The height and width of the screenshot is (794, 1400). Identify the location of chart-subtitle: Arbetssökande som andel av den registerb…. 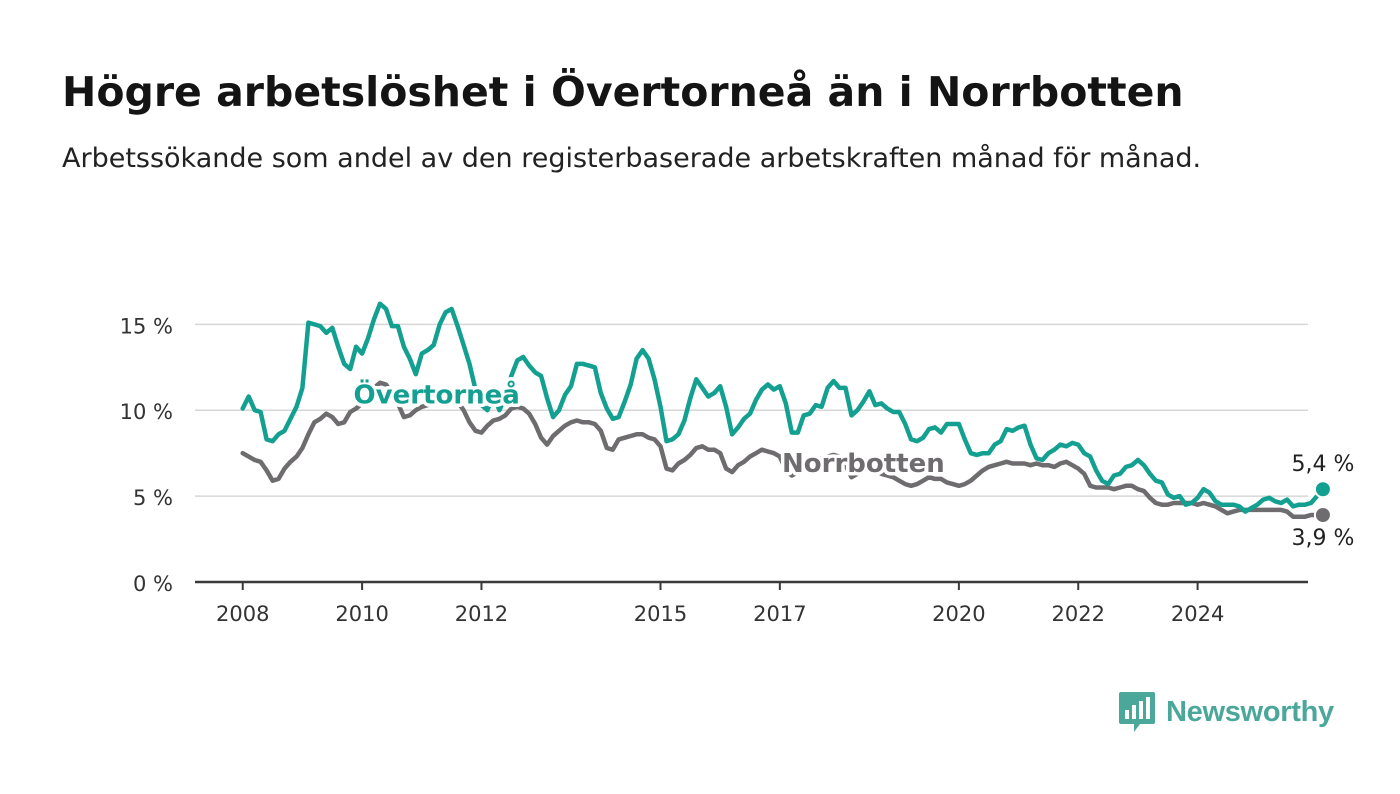
(632, 158).